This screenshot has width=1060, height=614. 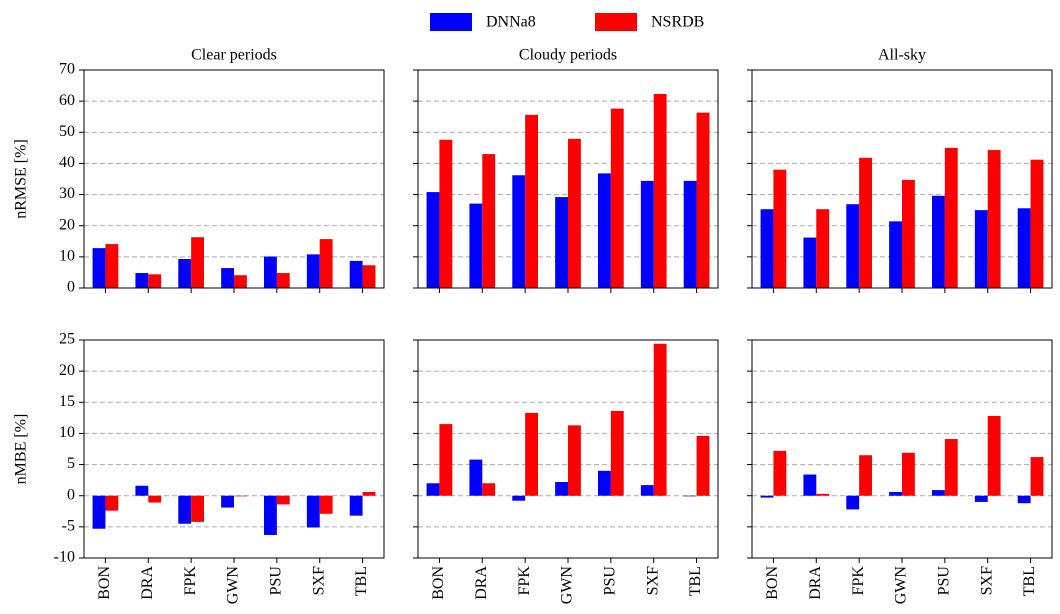 I want to click on legend-label: NSRDB, so click(x=677, y=22).